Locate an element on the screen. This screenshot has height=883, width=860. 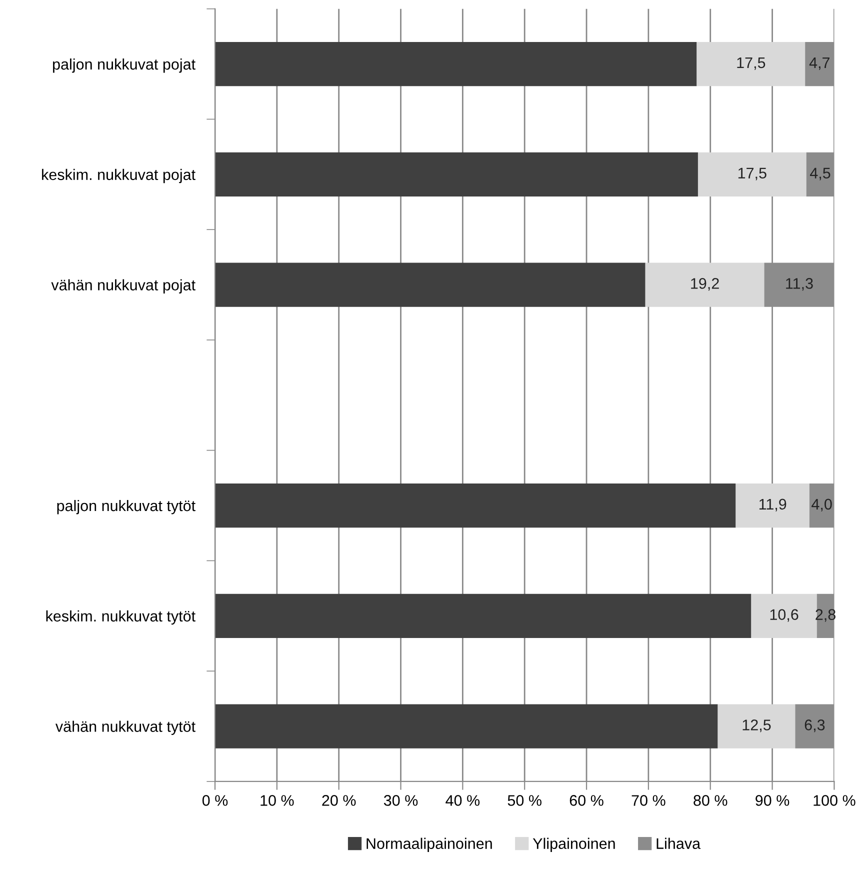
x-tick-label: 90 % is located at coordinates (773, 800).